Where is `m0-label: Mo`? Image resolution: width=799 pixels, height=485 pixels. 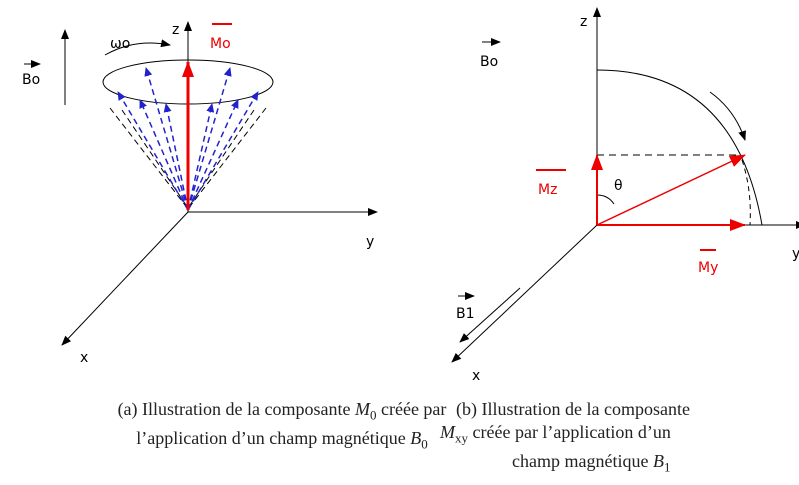 m0-label: Mo is located at coordinates (220, 44).